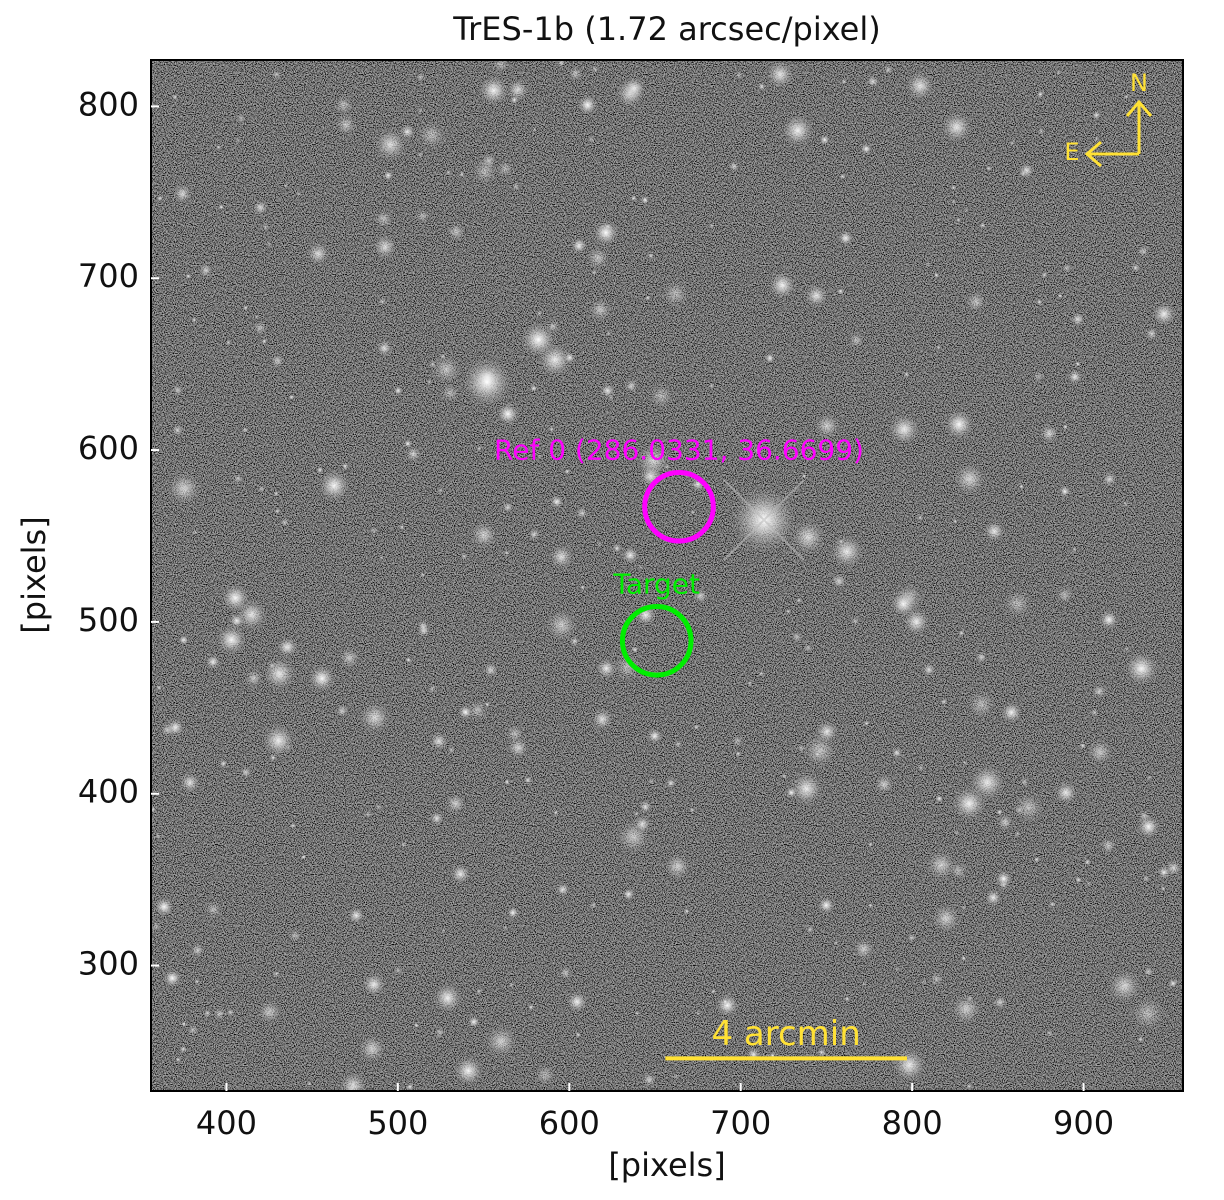 The height and width of the screenshot is (1200, 1224). Describe the element at coordinates (108, 620) in the screenshot. I see `y-tick-label: 500` at that location.